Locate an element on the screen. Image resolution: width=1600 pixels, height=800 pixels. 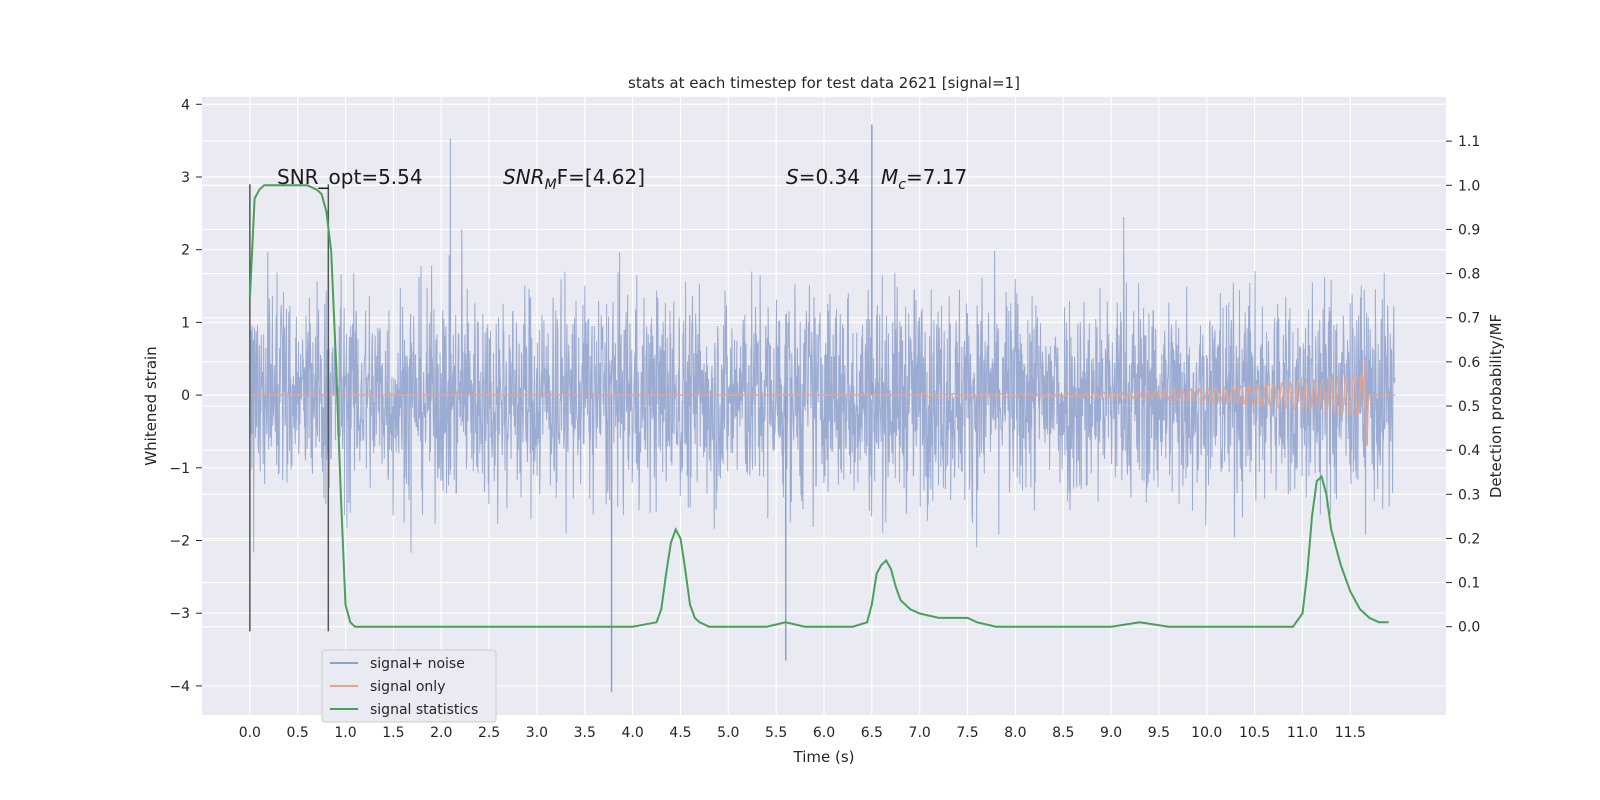
y2-tick-label: 0.9 is located at coordinates (1469, 230).